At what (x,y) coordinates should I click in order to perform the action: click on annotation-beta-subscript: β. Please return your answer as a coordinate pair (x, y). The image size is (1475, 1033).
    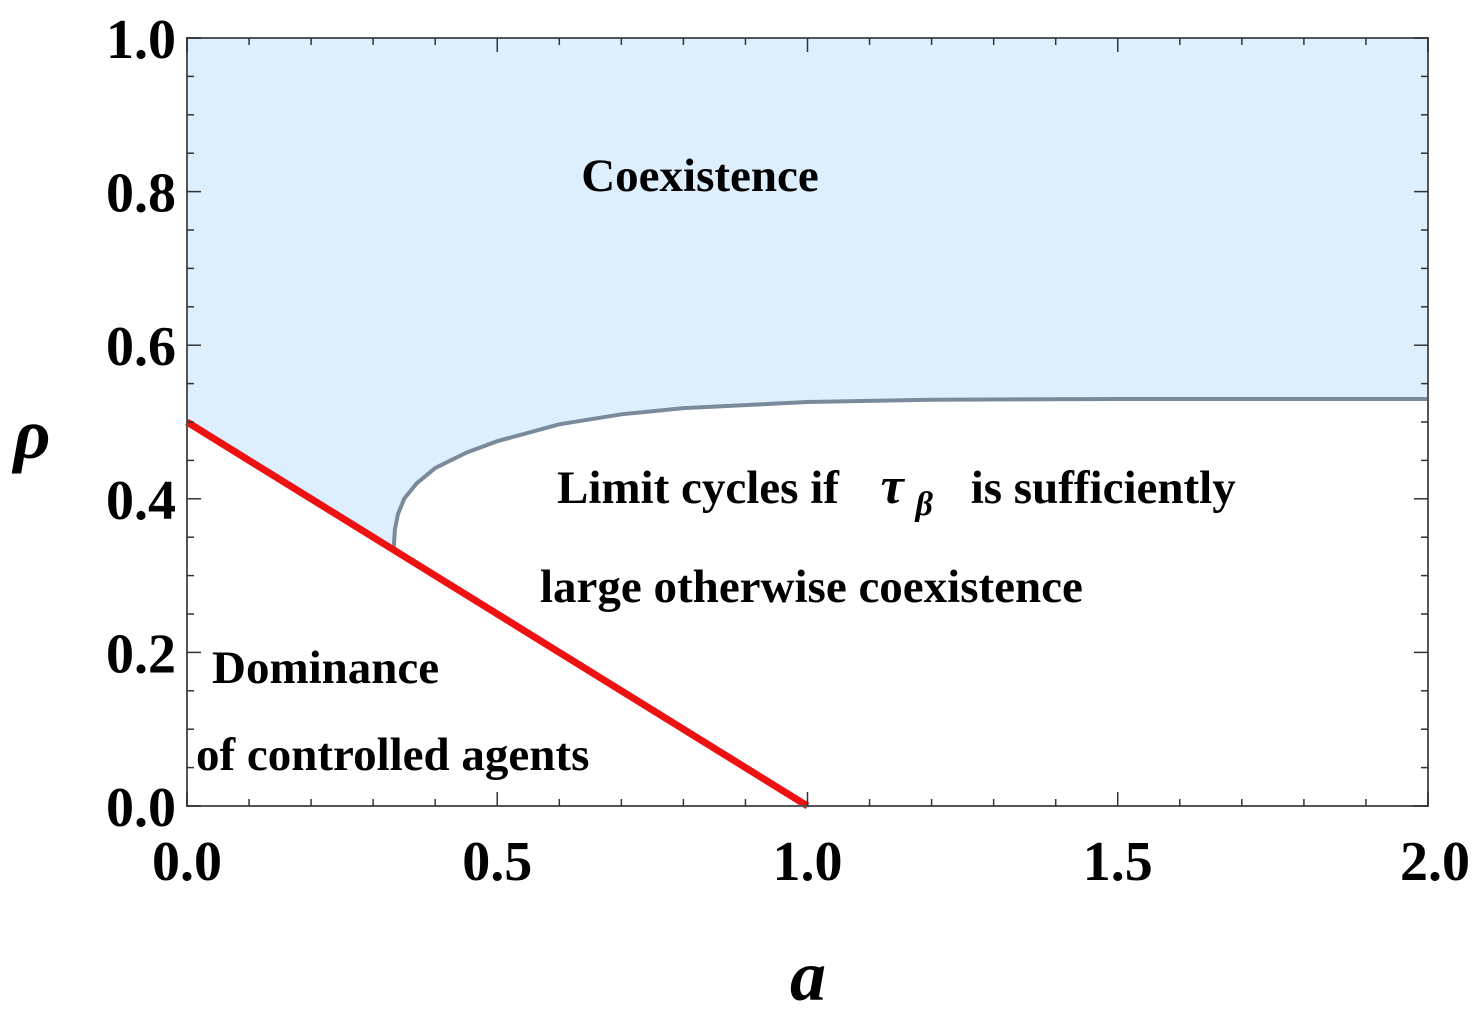
    Looking at the image, I should click on (924, 504).